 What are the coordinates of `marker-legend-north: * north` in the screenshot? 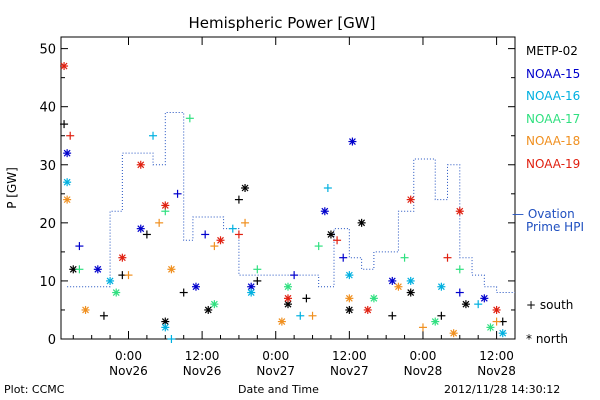 It's located at (547, 339).